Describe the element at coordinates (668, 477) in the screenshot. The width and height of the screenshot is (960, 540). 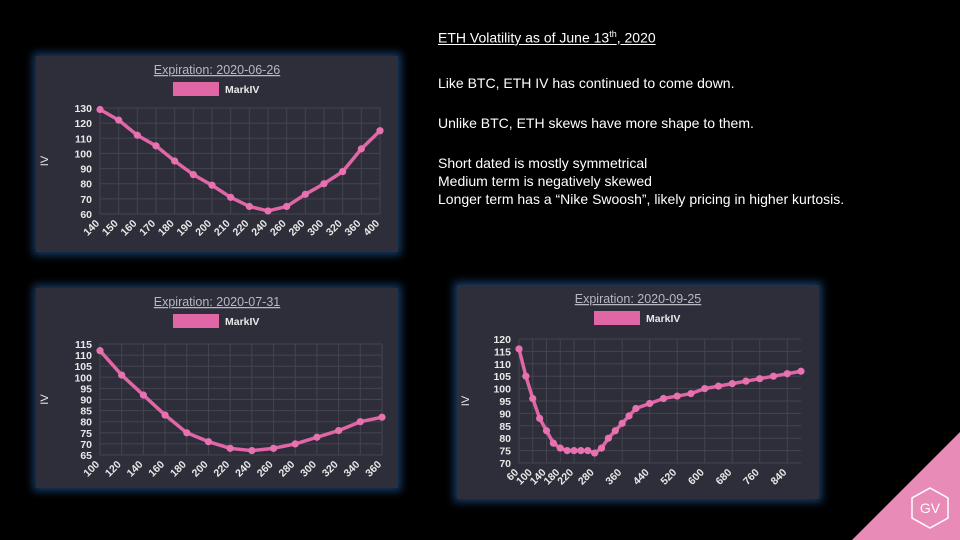
I see `x-tick-label: 520` at that location.